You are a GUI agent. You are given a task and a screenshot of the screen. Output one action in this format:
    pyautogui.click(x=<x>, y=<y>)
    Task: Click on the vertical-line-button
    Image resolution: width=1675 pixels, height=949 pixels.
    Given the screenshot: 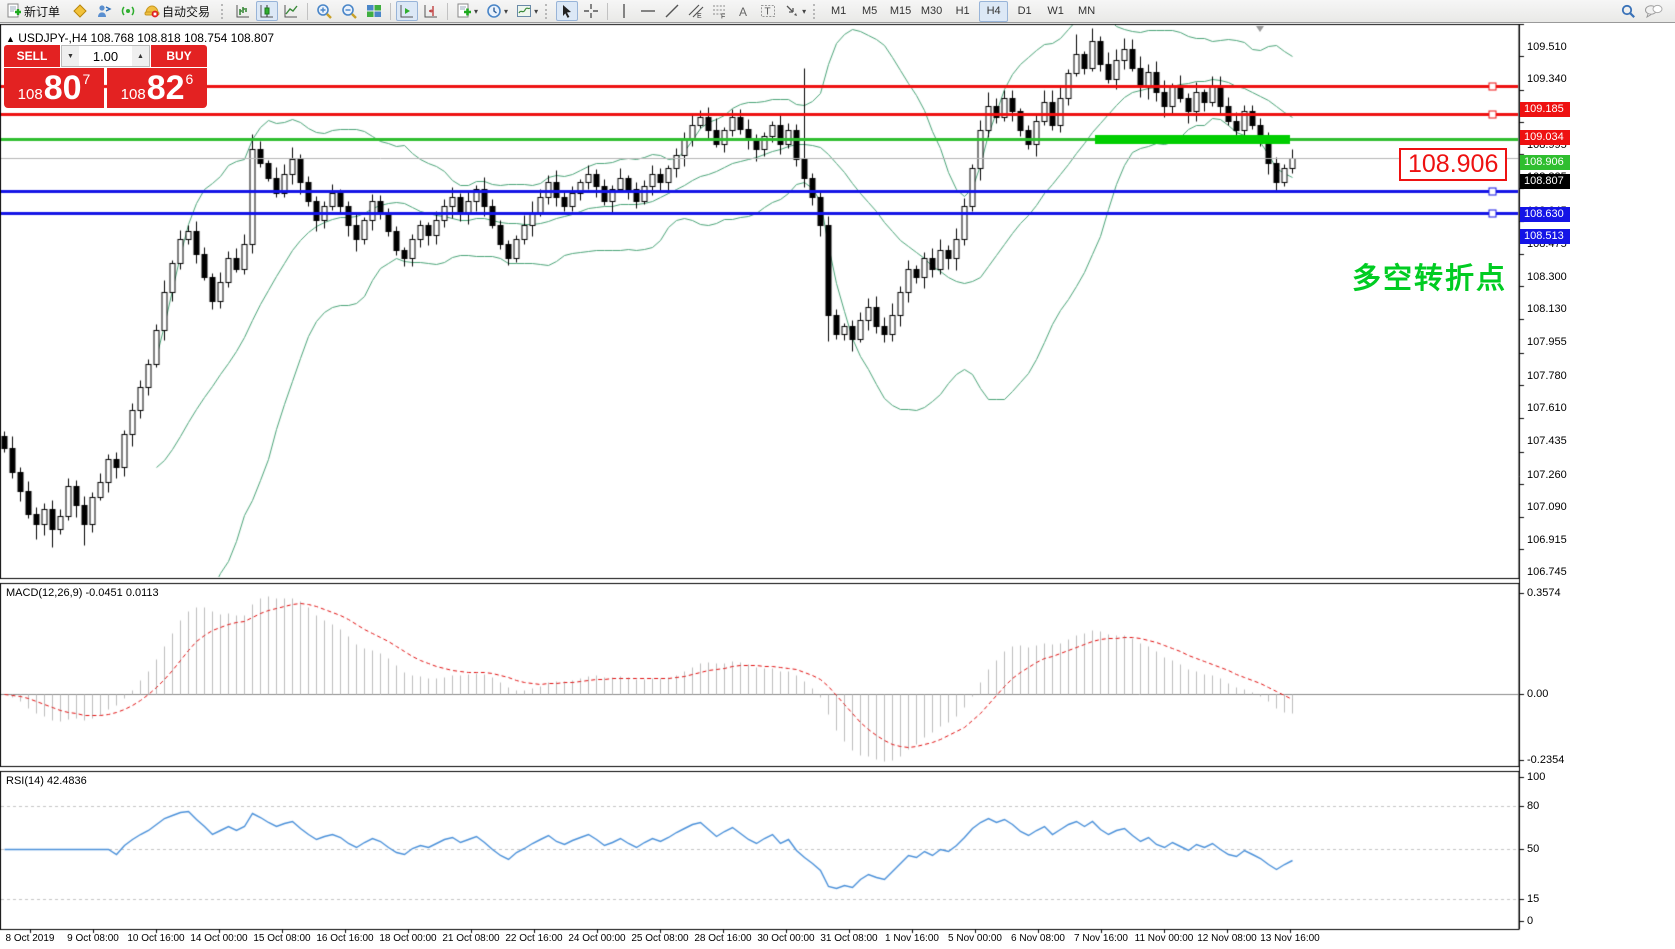 What is the action you would take?
    pyautogui.click(x=624, y=11)
    